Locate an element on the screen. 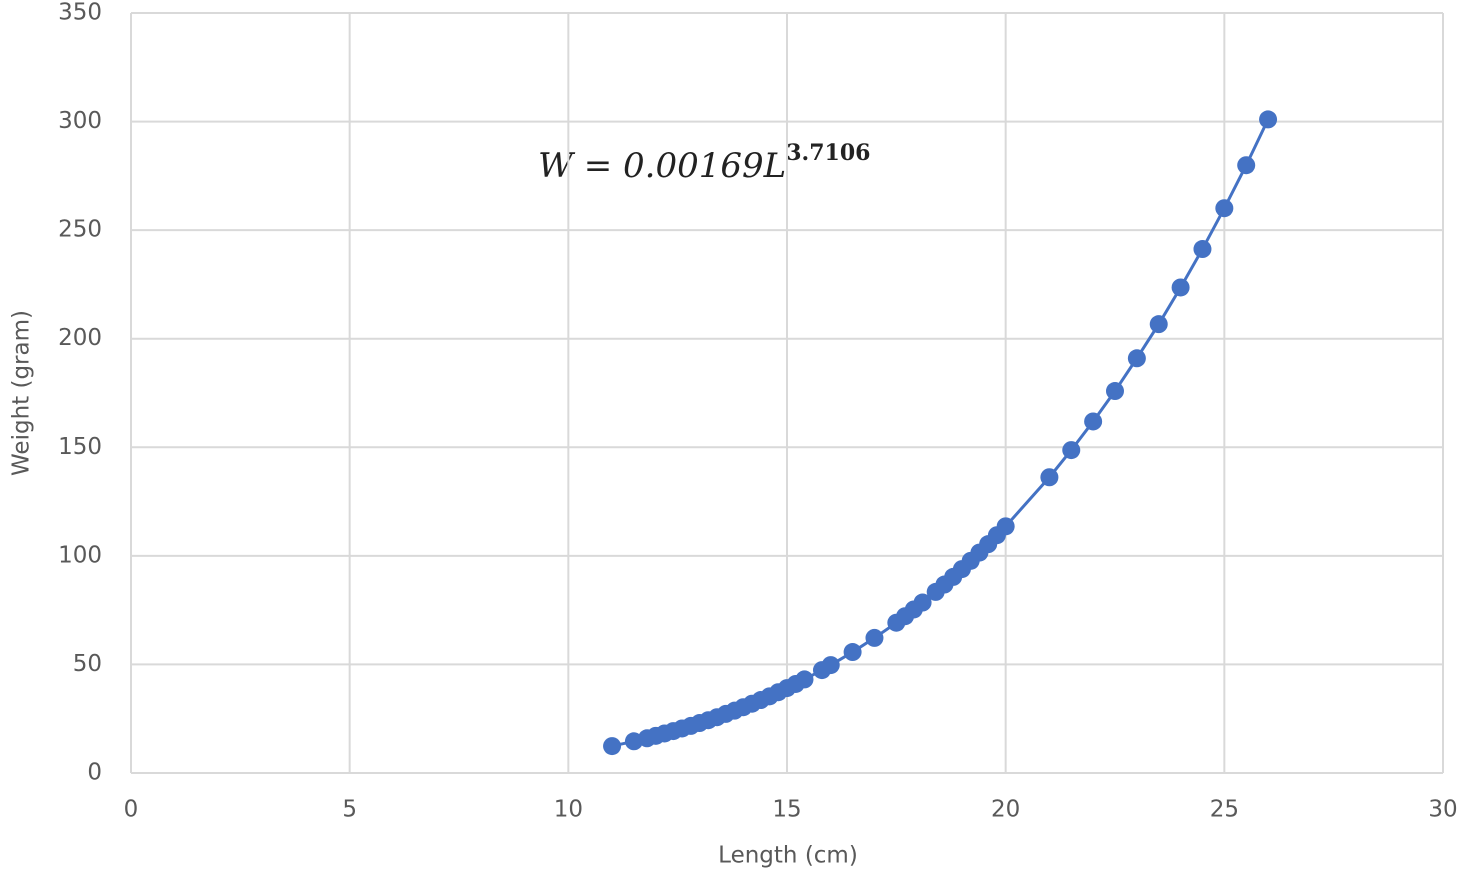  y-tick-label: 100 is located at coordinates (80, 555).